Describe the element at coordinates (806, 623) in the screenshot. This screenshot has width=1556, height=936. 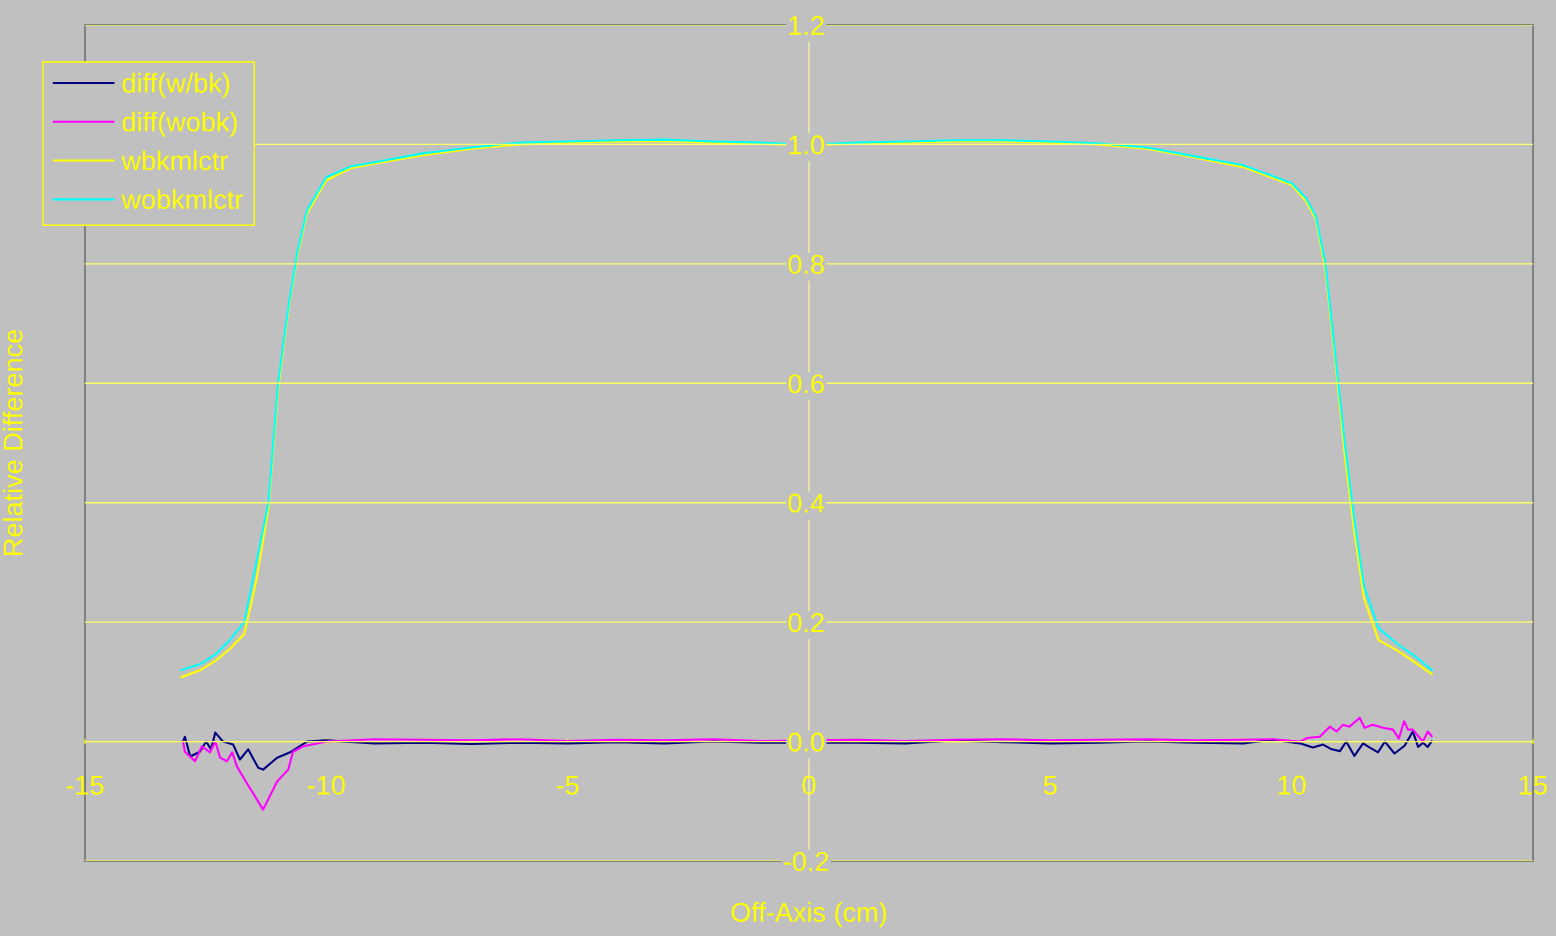
I see `y-tick-label: 0.2` at that location.